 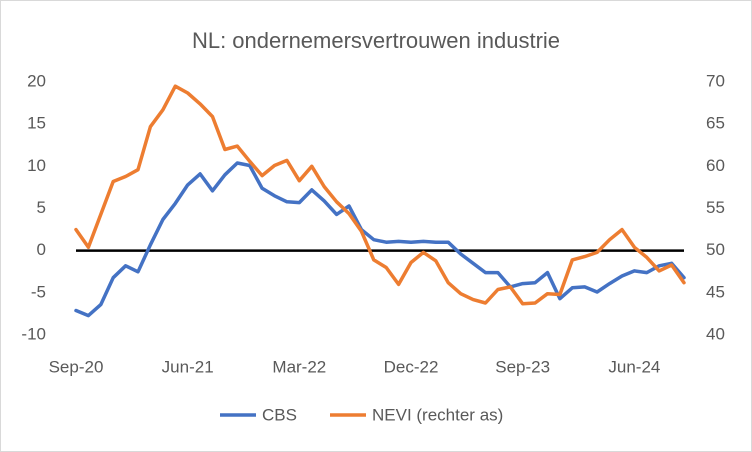 I want to click on legend-label: NEVI (rechter as), so click(x=437, y=414).